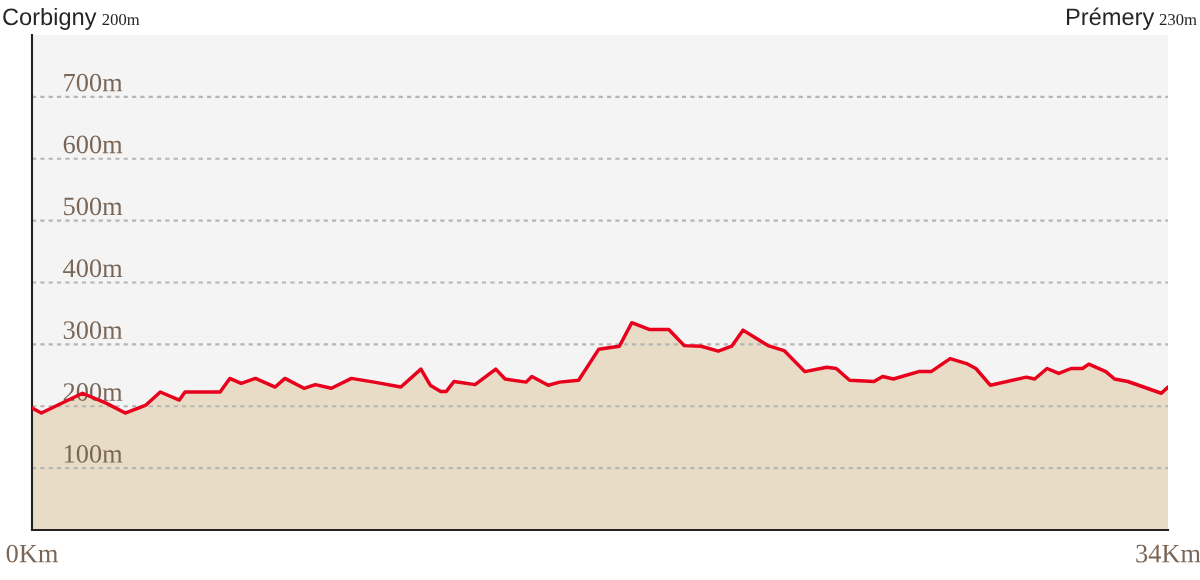 Image resolution: width=1200 pixels, height=580 pixels. What do you see at coordinates (93, 330) in the screenshot?
I see `y-tick-label: 300m` at bounding box center [93, 330].